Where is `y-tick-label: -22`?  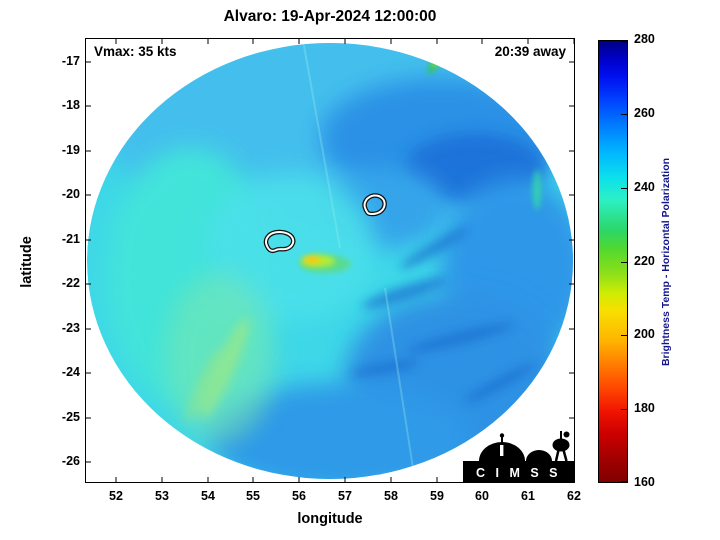
y-tick-label: -22 is located at coordinates (70, 283).